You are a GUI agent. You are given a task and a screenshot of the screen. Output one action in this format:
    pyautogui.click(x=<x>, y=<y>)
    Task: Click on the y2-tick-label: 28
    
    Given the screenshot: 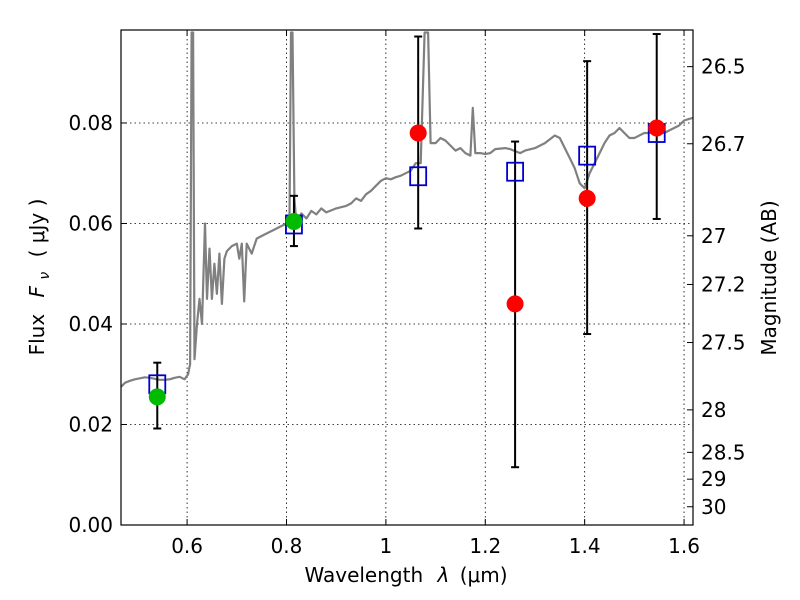 What is the action you would take?
    pyautogui.click(x=713, y=410)
    